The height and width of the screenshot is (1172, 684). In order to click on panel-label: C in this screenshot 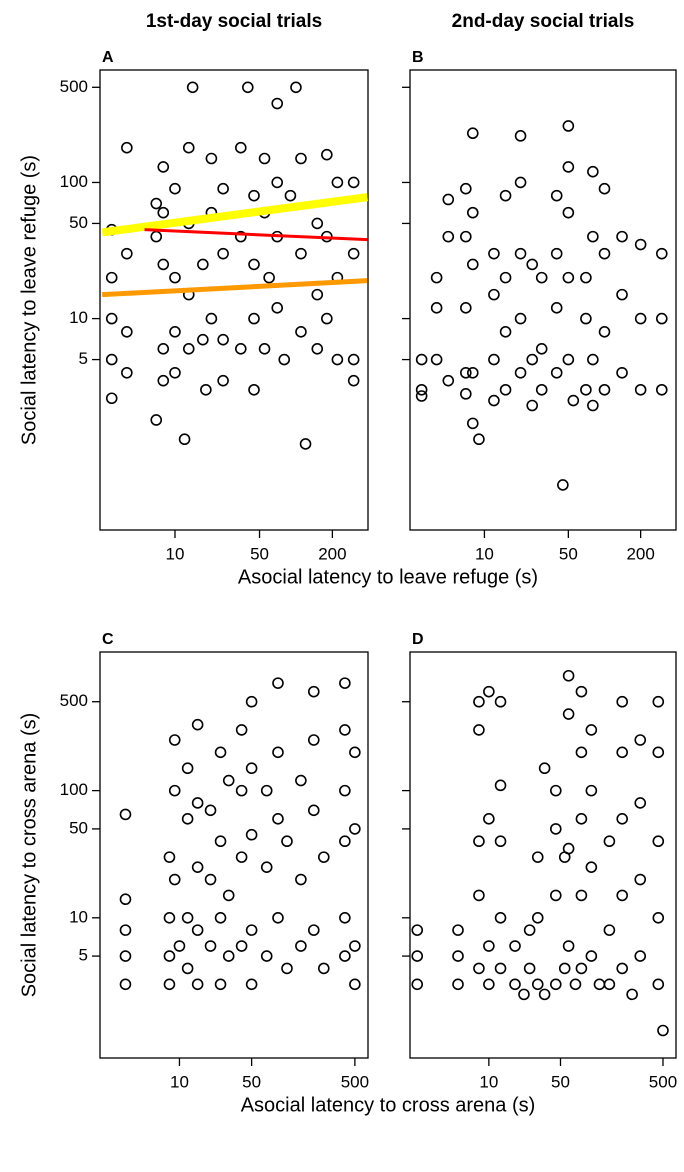, I will do `click(108, 639)`.